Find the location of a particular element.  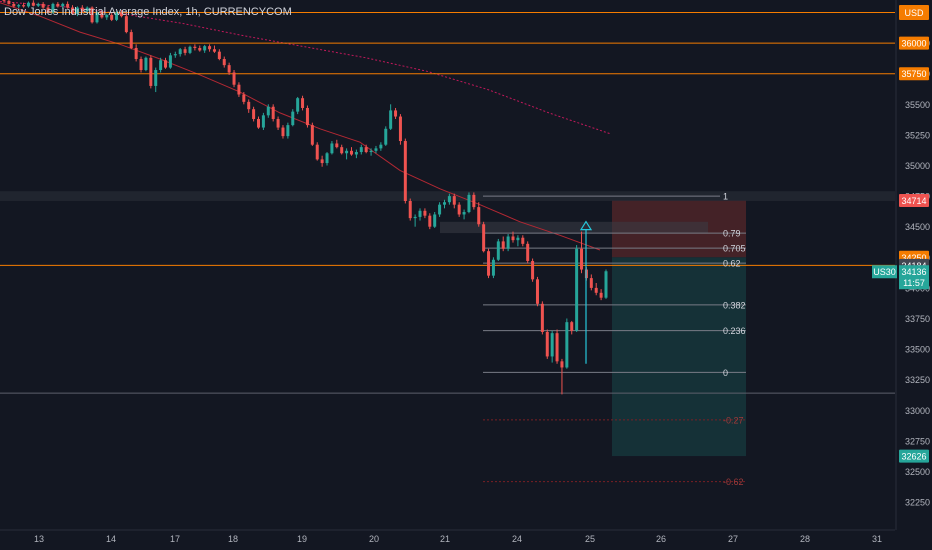

time-axis: 13 14 17 18 19 20 21 24 25 26 27 28 31 is located at coordinates (447, 536).